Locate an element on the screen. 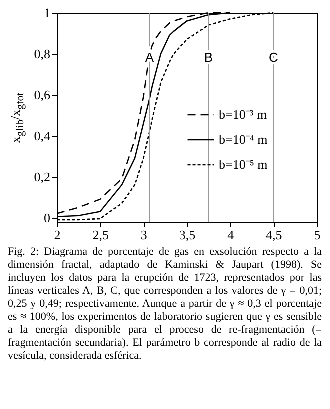  ref-line-label: B is located at coordinates (209, 58).